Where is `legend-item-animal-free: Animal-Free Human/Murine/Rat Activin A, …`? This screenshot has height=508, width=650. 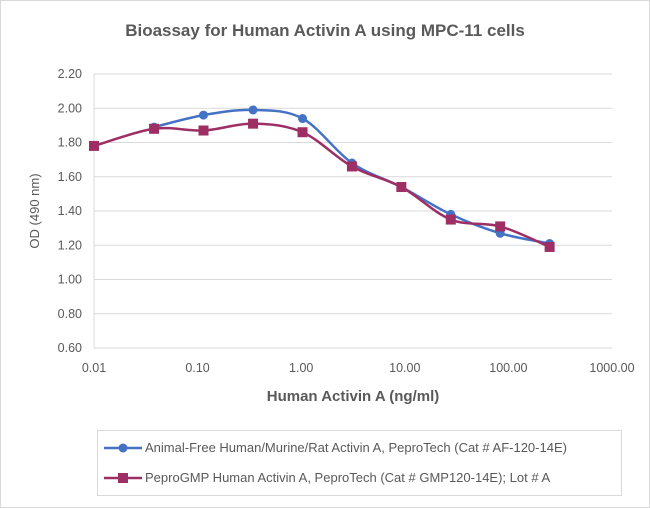
legend-item-animal-free: Animal-Free Human/Murine/Rat Activin A, … is located at coordinates (335, 447).